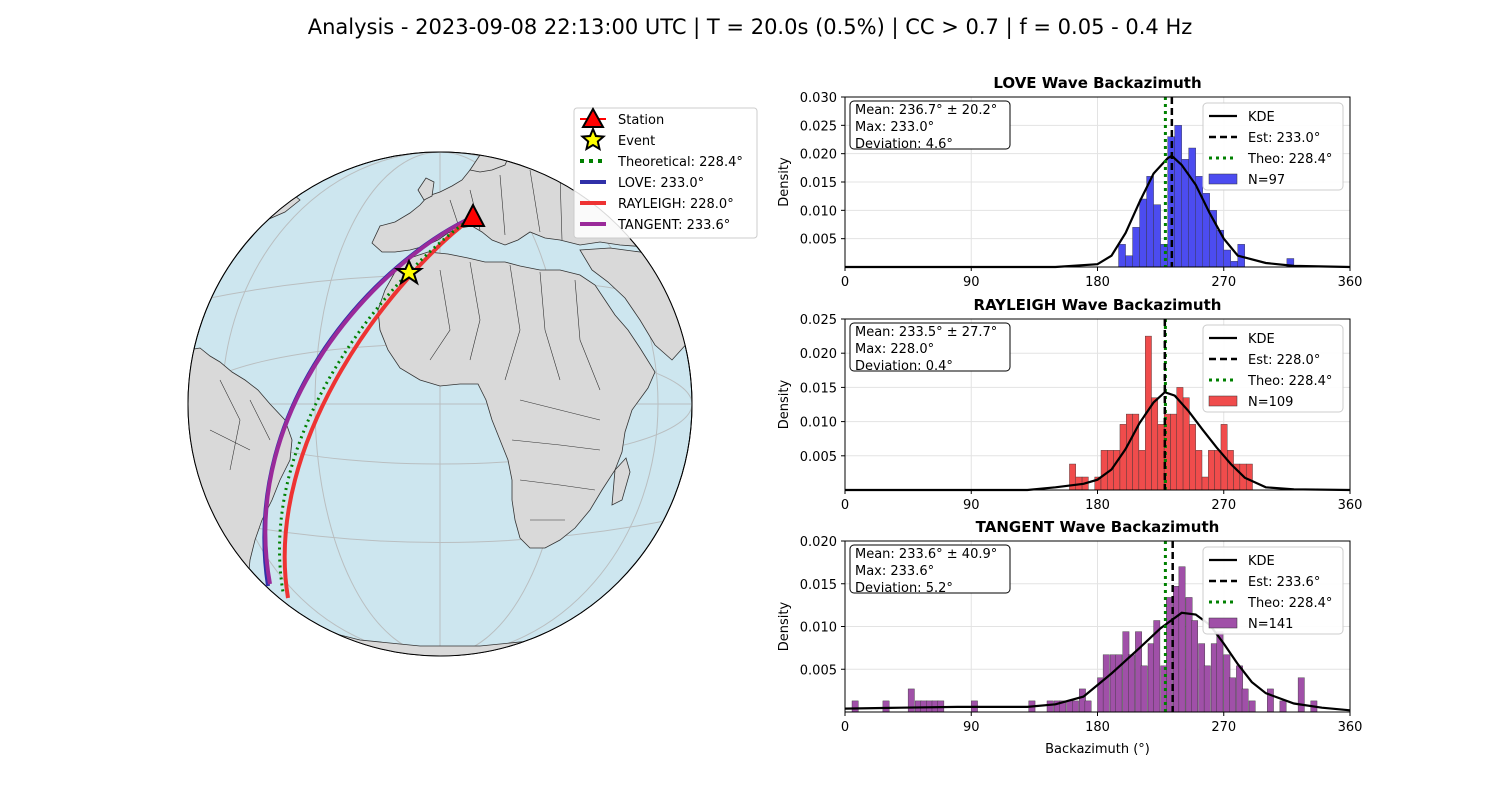  What do you see at coordinates (818, 542) in the screenshot?
I see `y-tick-label: 0.020` at bounding box center [818, 542].